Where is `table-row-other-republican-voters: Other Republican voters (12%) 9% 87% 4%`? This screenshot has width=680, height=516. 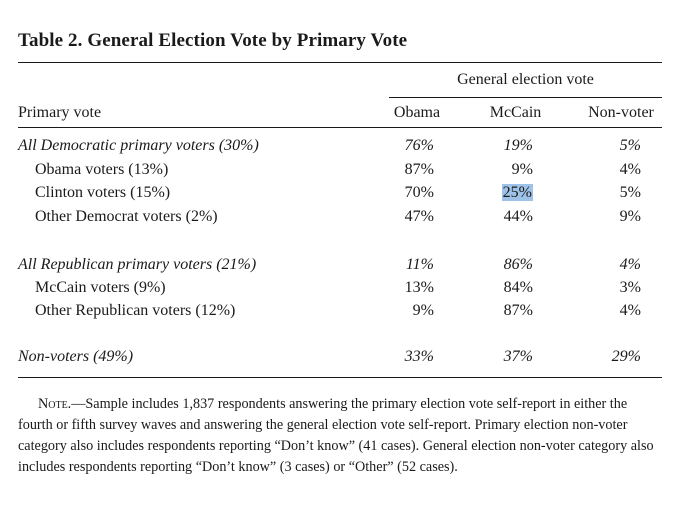
table-row-other-republican-voters: Other Republican voters (12%) 9% 87% 4% is located at coordinates (340, 314).